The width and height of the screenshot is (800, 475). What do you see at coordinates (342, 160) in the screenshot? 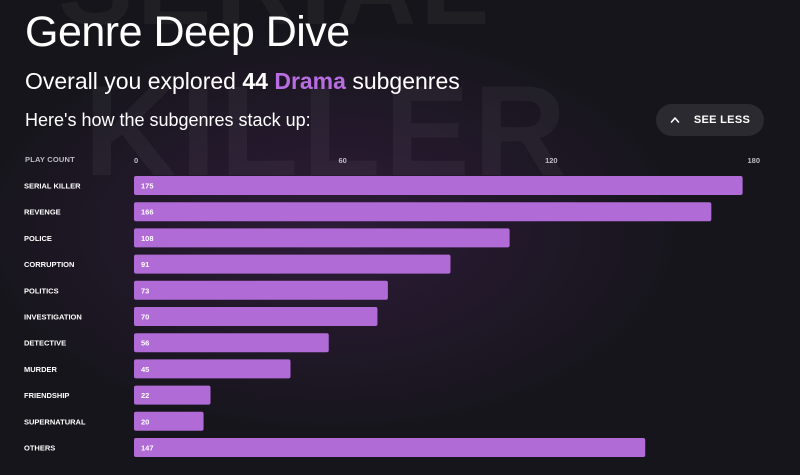
I see `x-tick-label: 60` at bounding box center [342, 160].